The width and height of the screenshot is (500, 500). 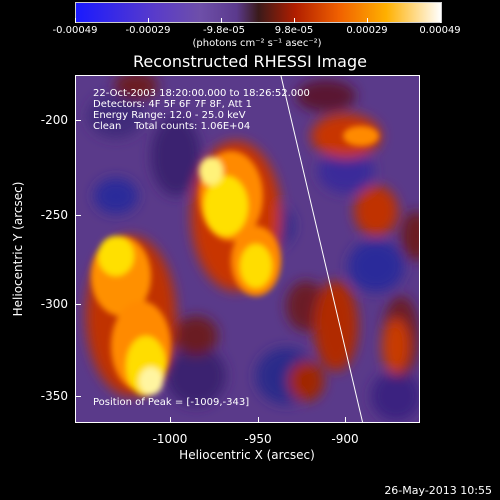 I want to click on generation-date: 26-May-2013 10:55, so click(x=438, y=490).